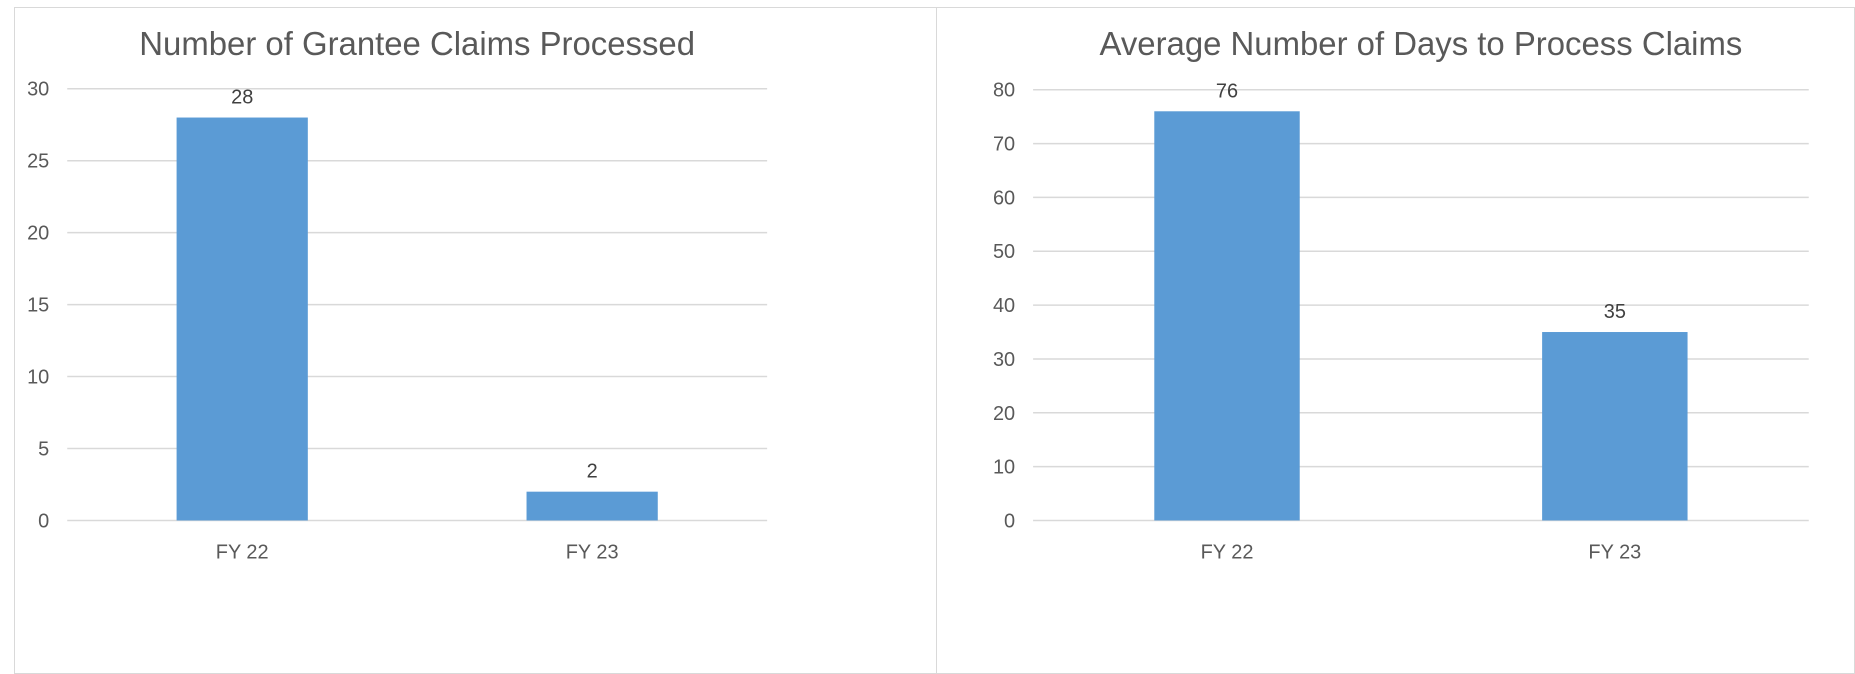 This screenshot has height=674, width=1855. Describe the element at coordinates (1615, 312) in the screenshot. I see `data-label: 35` at that location.